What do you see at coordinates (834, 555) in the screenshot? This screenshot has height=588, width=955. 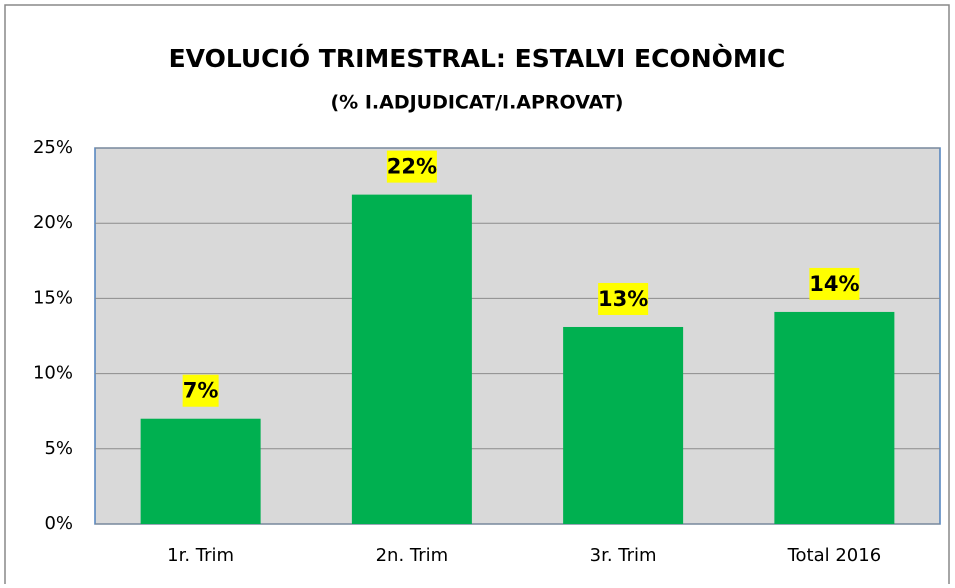 I see `x-tick-label: Total 2016` at bounding box center [834, 555].